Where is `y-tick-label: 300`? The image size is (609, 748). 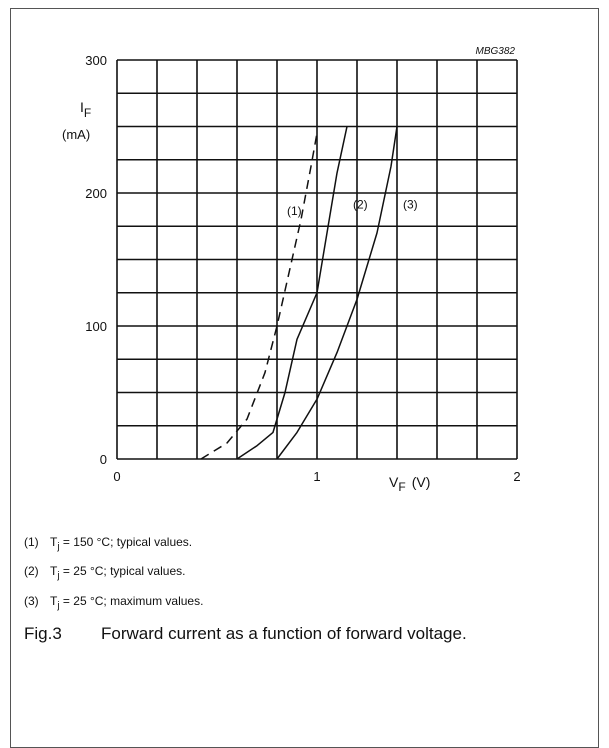
y-tick-label: 300 is located at coordinates (96, 60).